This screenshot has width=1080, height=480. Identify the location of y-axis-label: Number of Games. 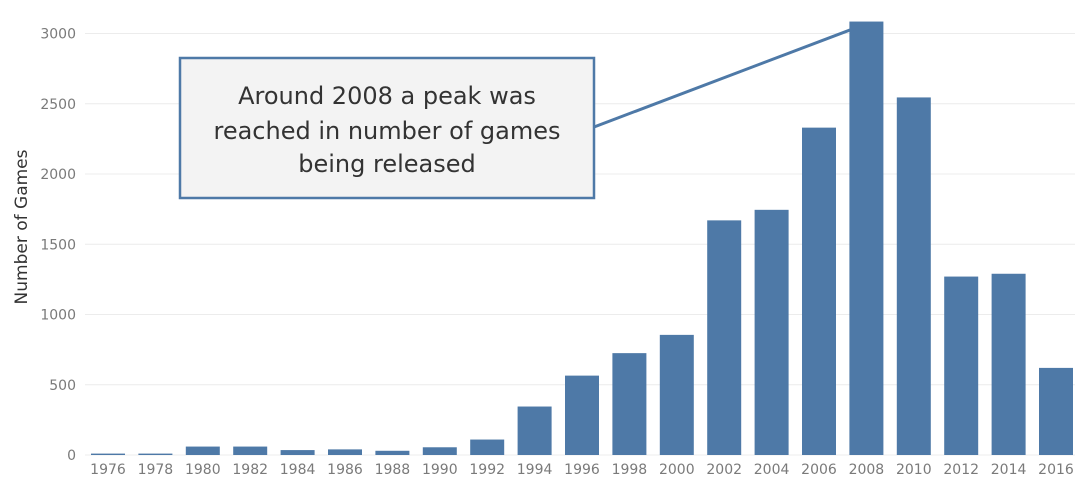
(22, 226).